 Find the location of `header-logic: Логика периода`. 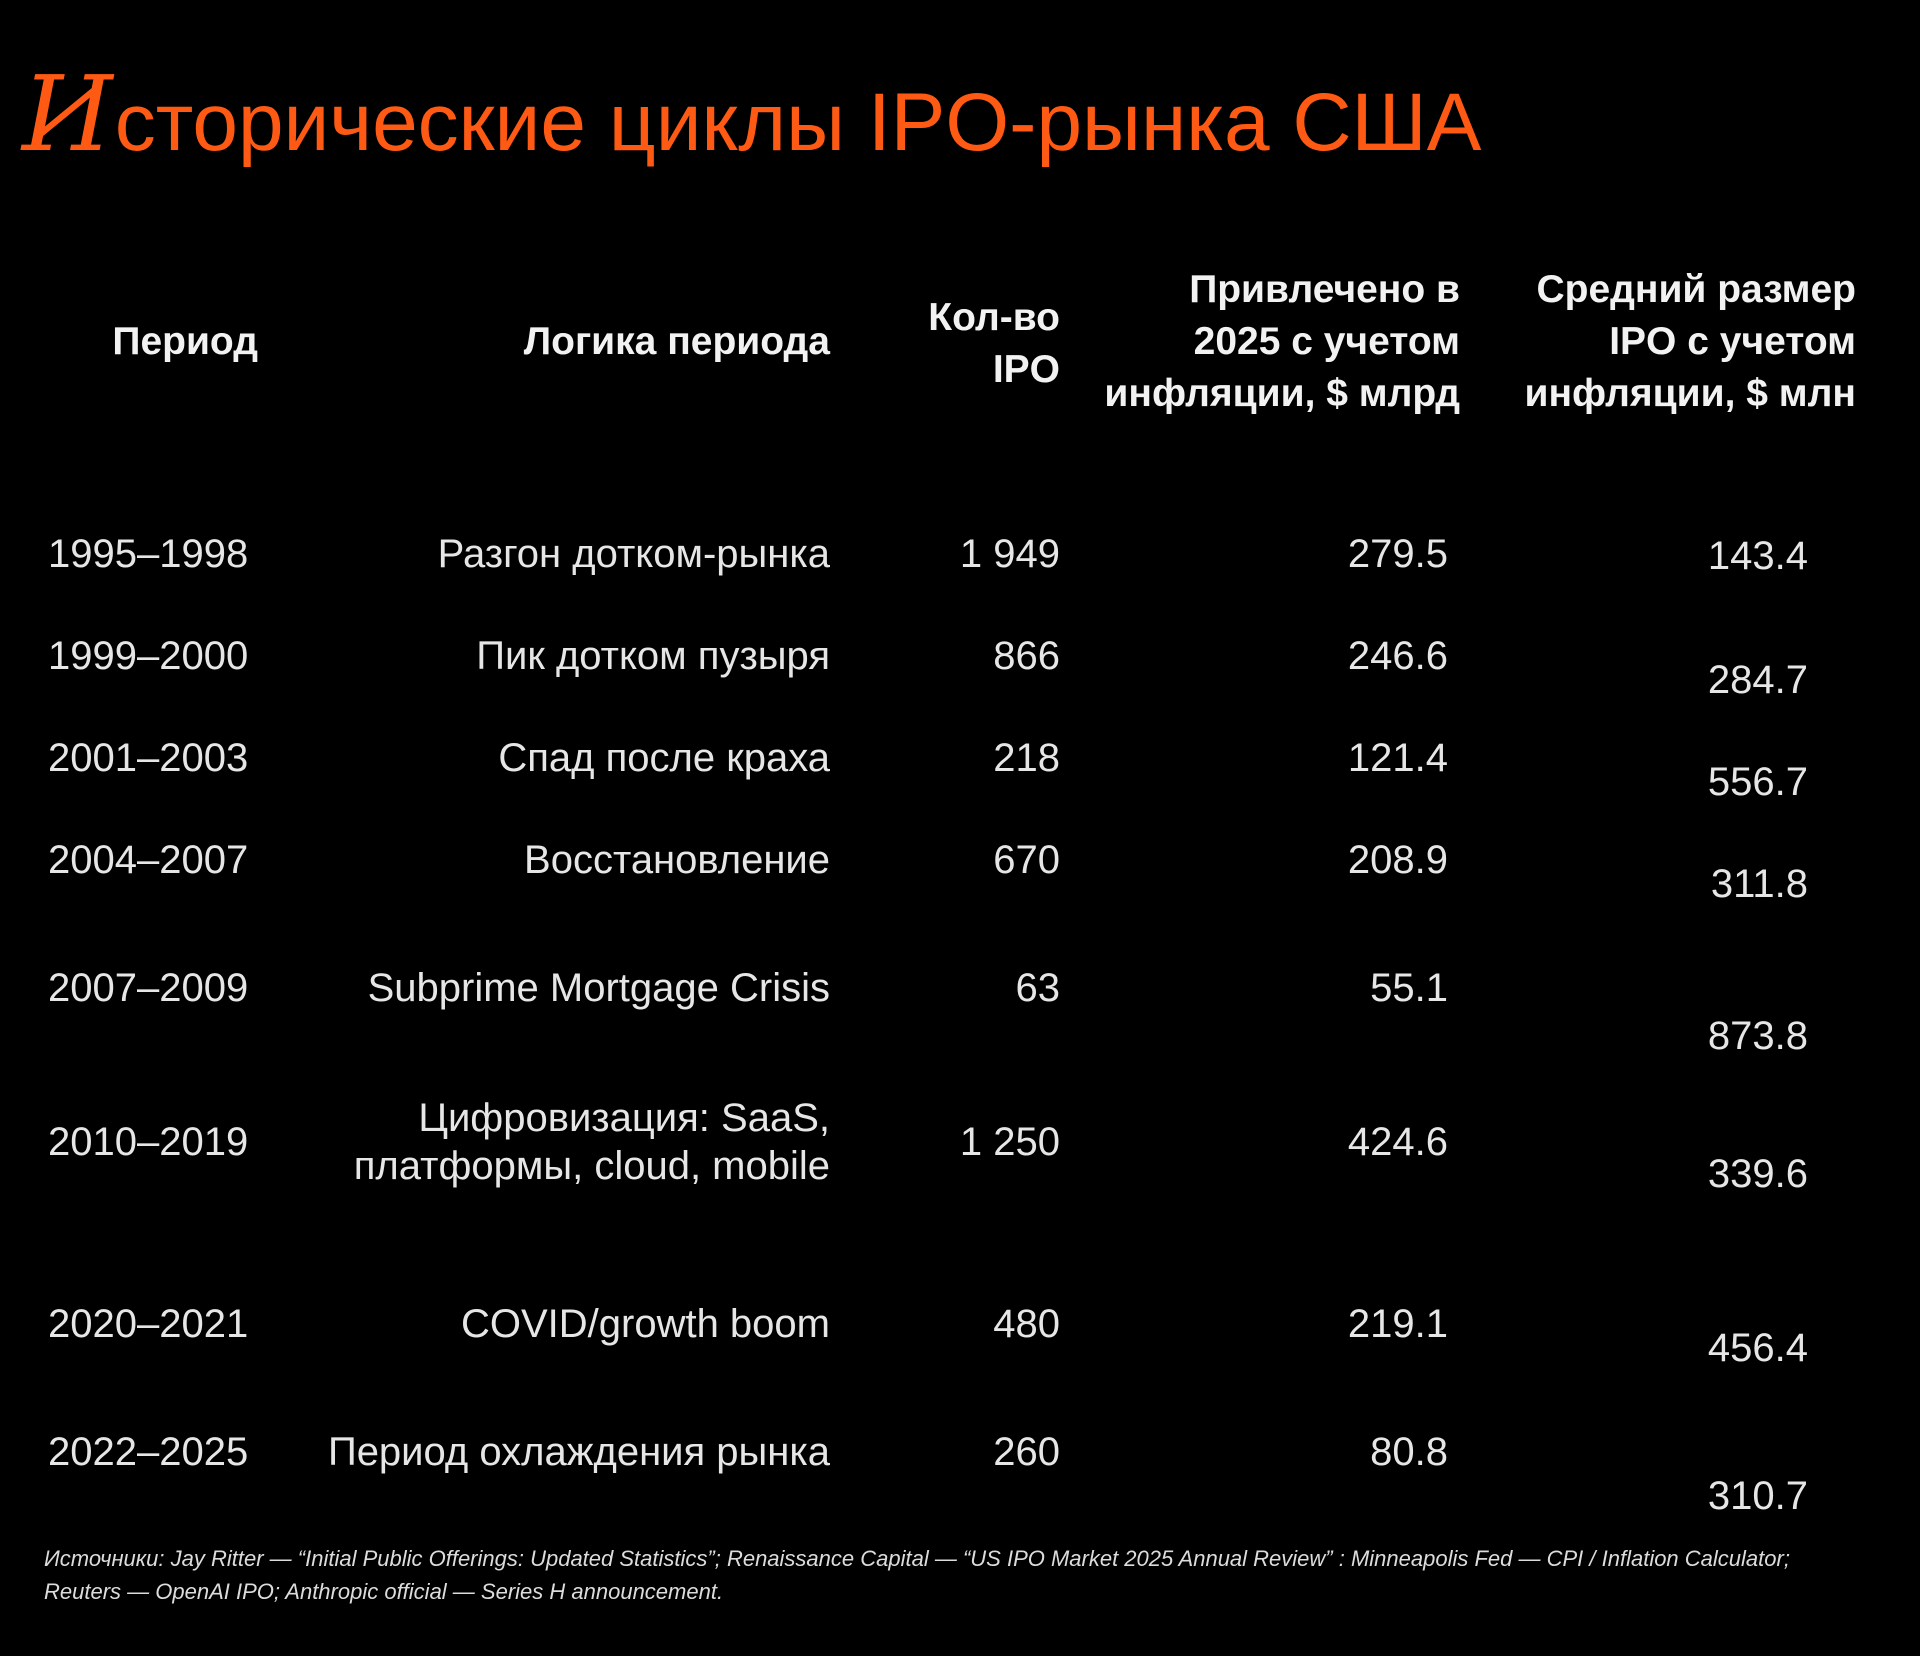

header-logic: Логика периода is located at coordinates (676, 341).